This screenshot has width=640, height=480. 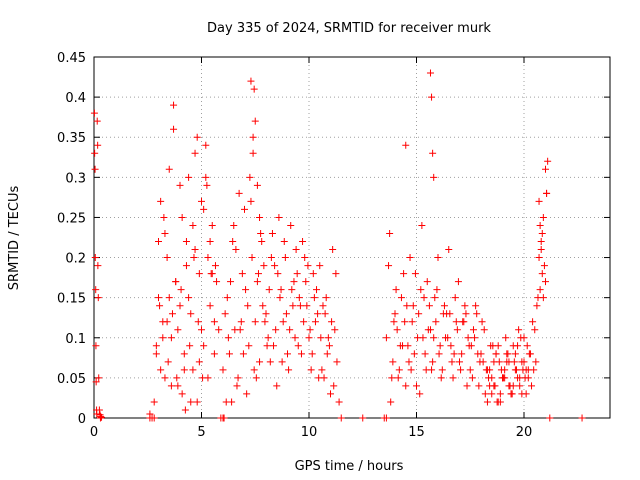 I want to click on y-tick-label: 0.45, so click(x=71, y=58).